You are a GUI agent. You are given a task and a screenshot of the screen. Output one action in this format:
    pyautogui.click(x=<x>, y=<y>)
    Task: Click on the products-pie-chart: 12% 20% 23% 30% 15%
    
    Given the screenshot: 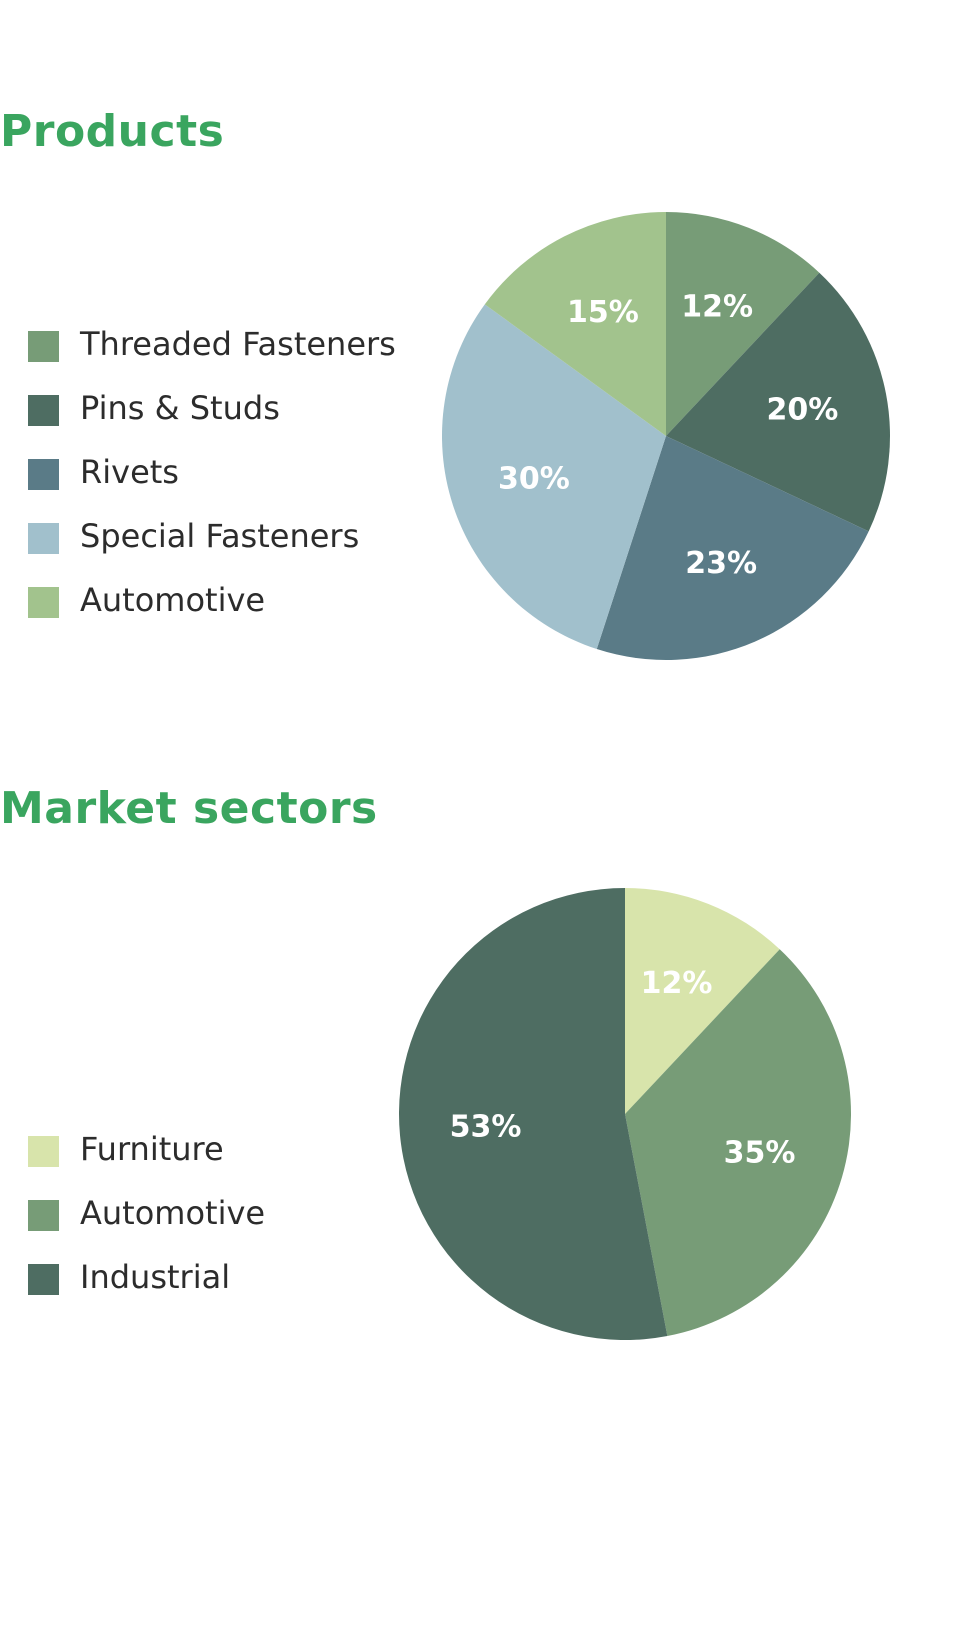 What is the action you would take?
    pyautogui.click(x=666, y=435)
    